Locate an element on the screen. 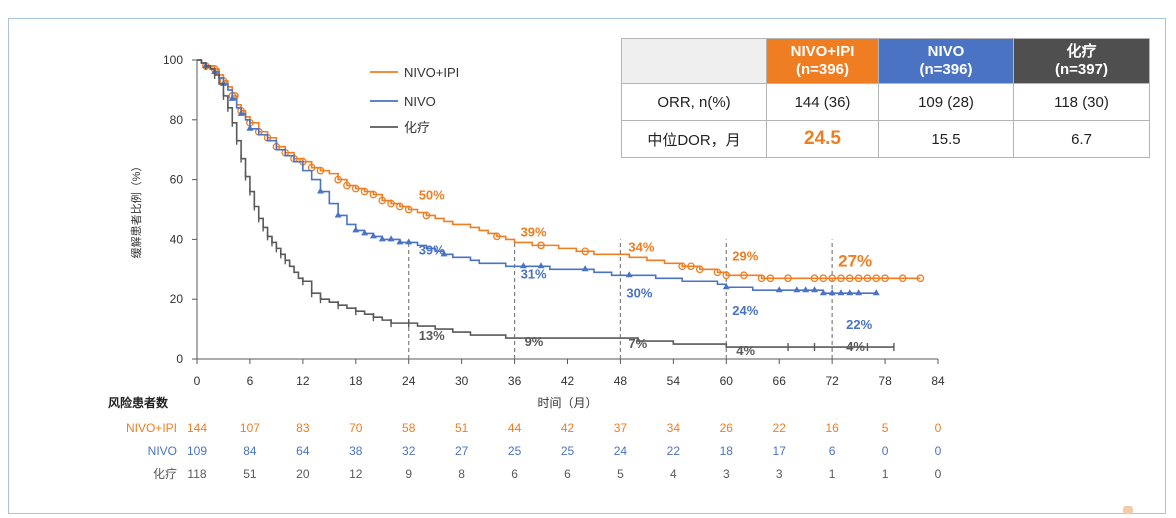 Image resolution: width=1176 pixels, height=518 pixels. landmark-label-nivo: 22% is located at coordinates (859, 324).